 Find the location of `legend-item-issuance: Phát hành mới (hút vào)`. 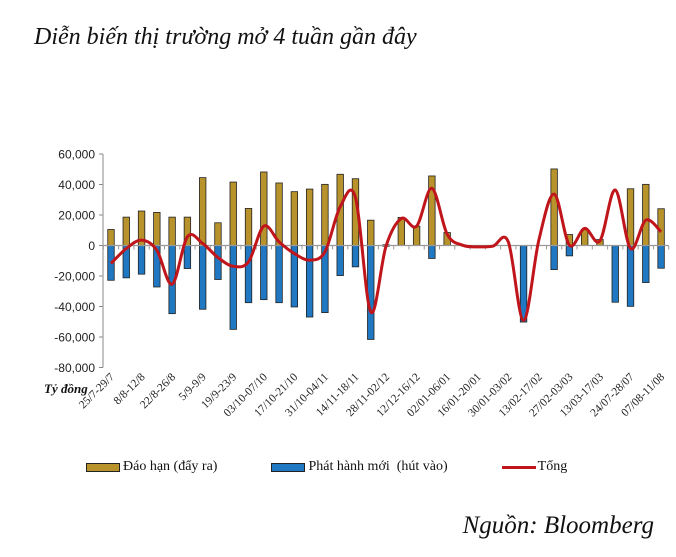

legend-item-issuance: Phát hành mới (hút vào) is located at coordinates (359, 467).